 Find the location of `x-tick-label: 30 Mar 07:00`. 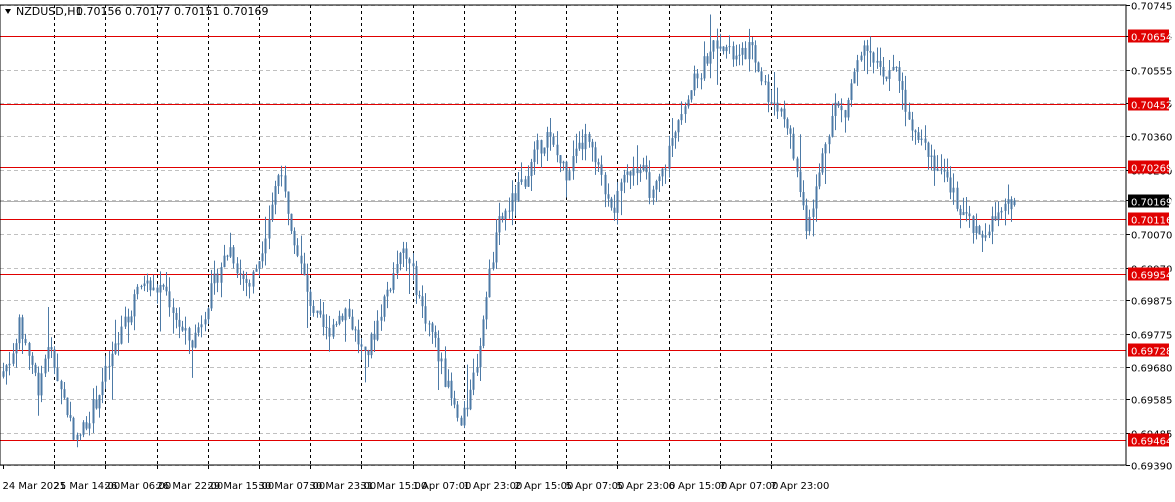

x-tick-label: 30 Mar 07:00 is located at coordinates (292, 486).